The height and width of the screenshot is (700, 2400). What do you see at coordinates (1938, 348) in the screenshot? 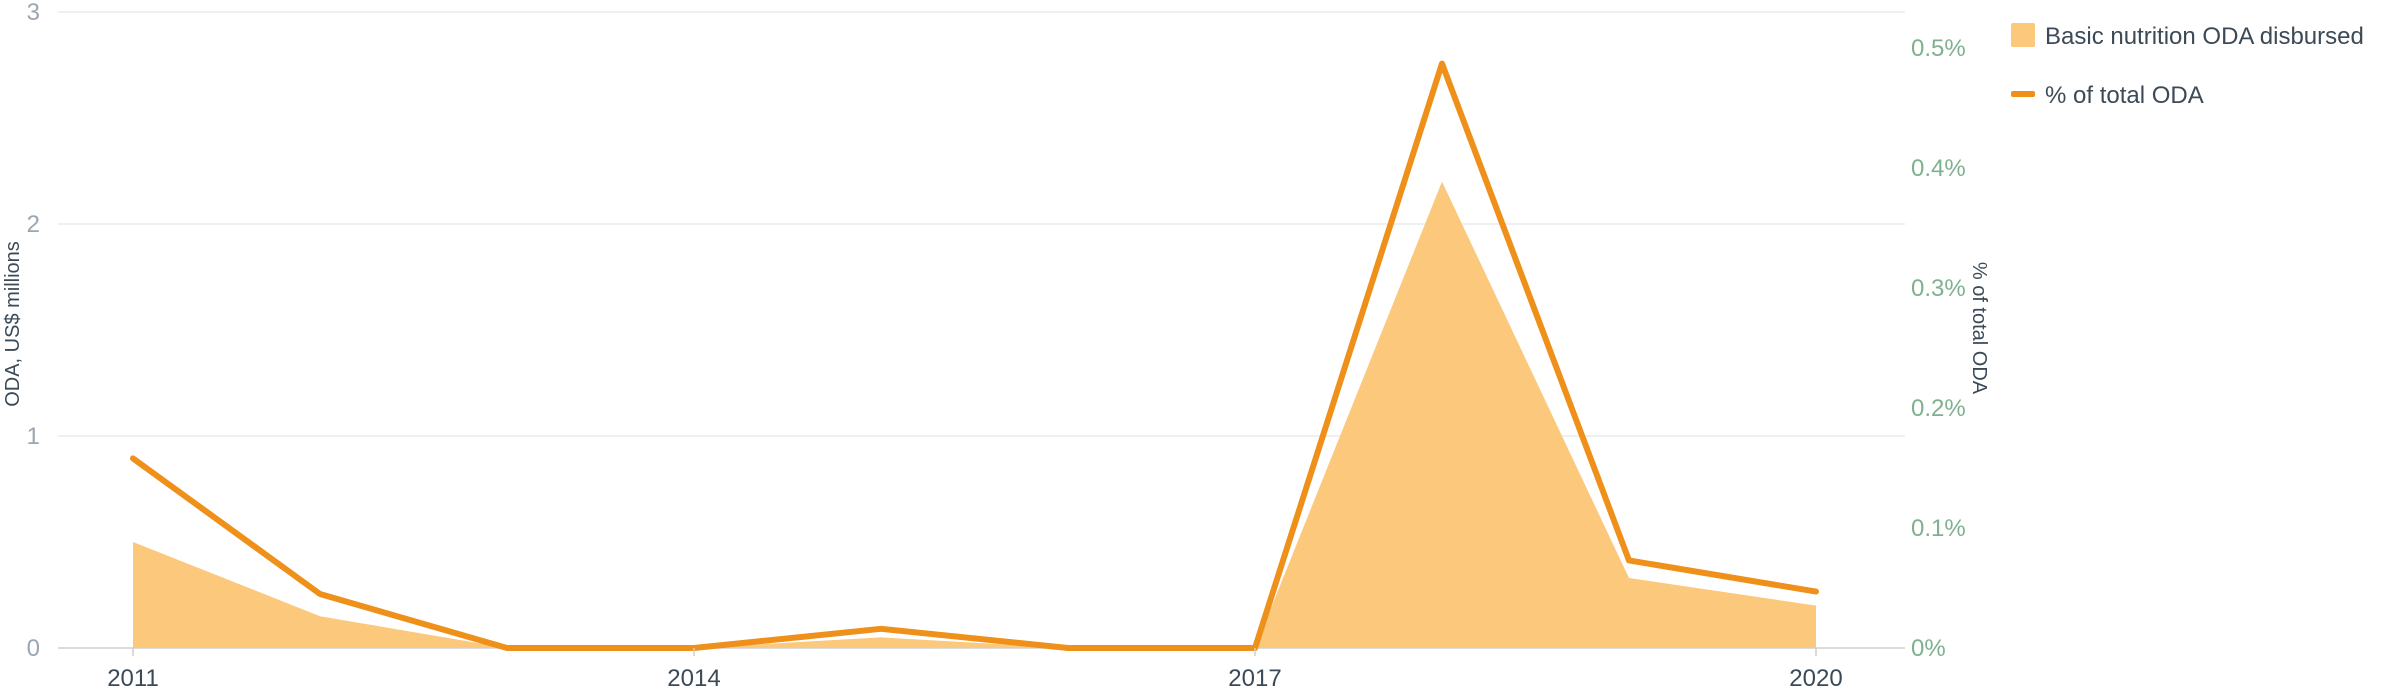
I see `right-axis-ticks: 0% 0.1% 0.2% 0.3% 0.4% 0.5%` at bounding box center [1938, 348].